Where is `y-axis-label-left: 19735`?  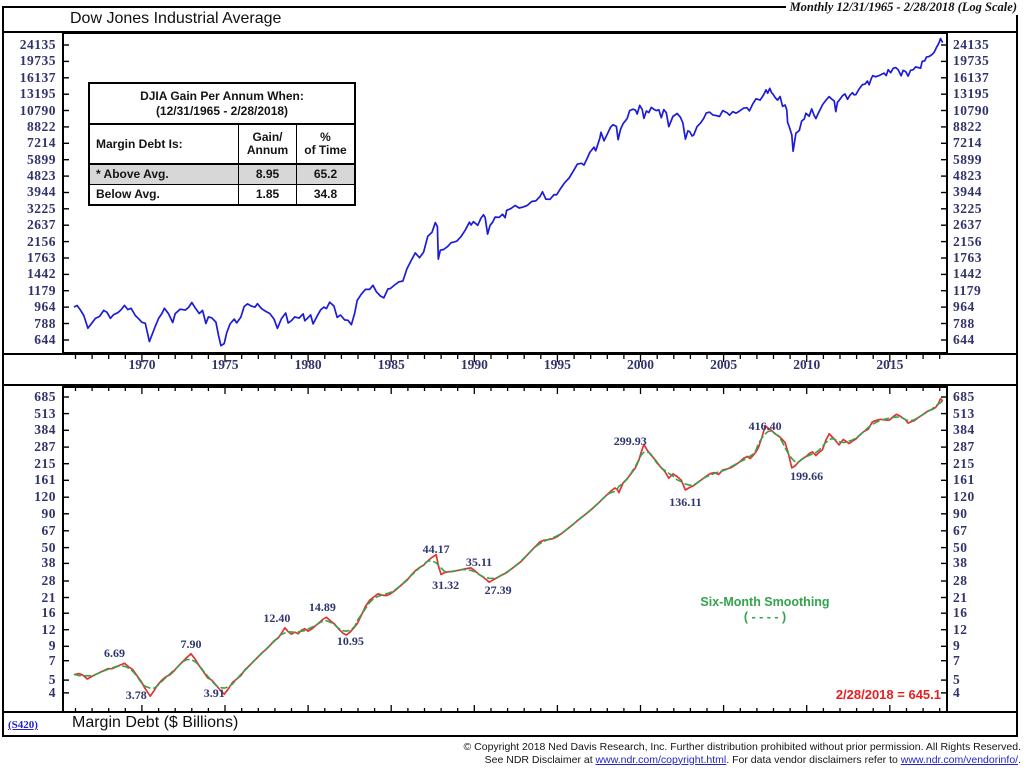 y-axis-label-left: 19735 is located at coordinates (37, 61).